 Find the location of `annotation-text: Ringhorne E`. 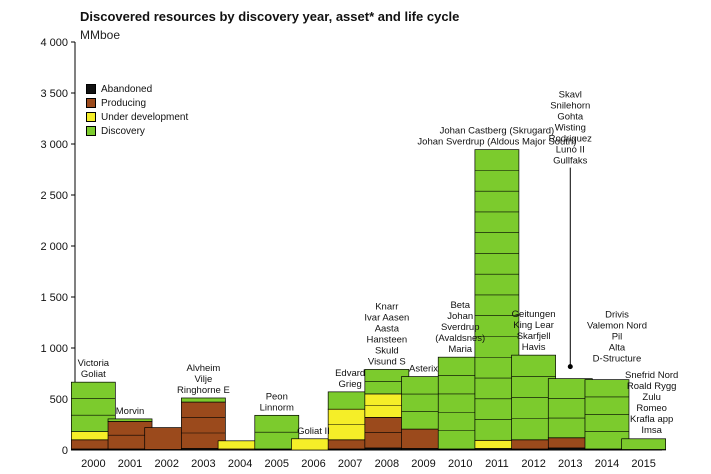

annotation-text: Ringhorne E is located at coordinates (203, 390).